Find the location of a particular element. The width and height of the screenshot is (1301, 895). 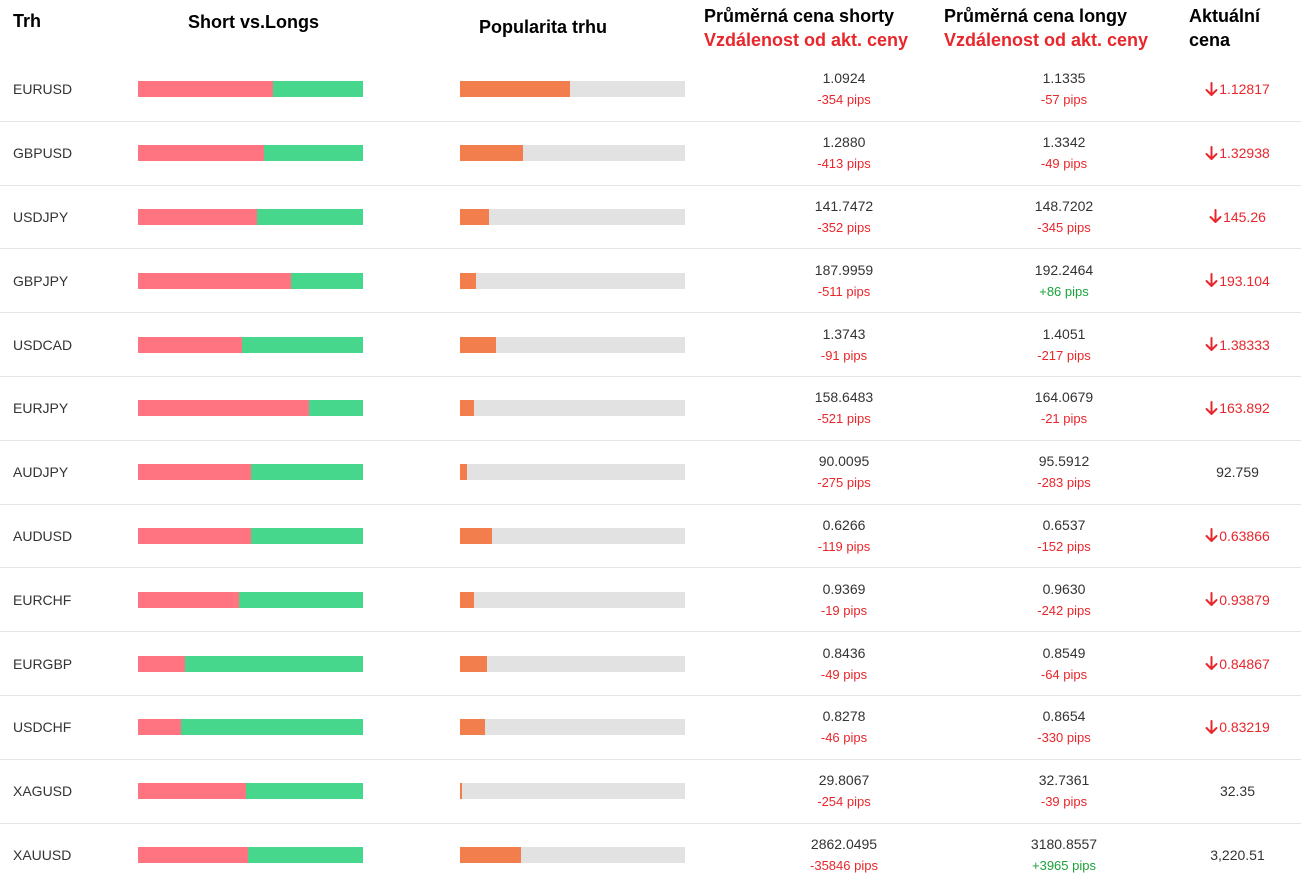

avg-long-distance: -49 pips is located at coordinates (1064, 164).